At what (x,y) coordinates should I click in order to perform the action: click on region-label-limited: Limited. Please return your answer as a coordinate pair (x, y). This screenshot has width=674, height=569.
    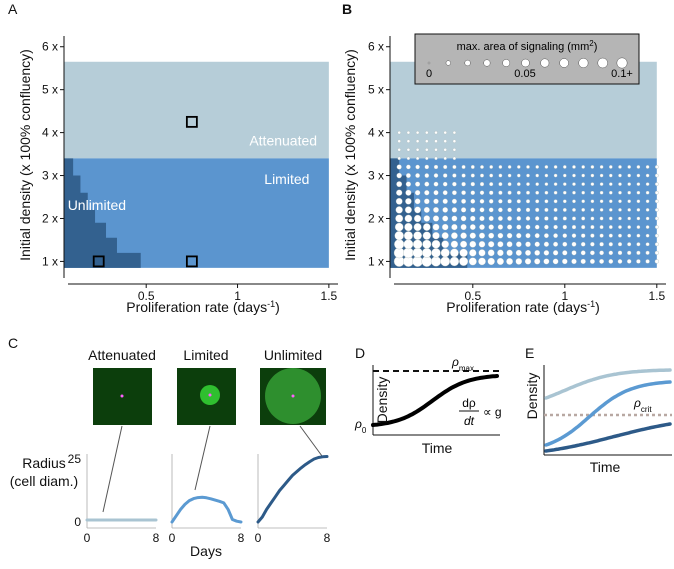
    Looking at the image, I should click on (286, 179).